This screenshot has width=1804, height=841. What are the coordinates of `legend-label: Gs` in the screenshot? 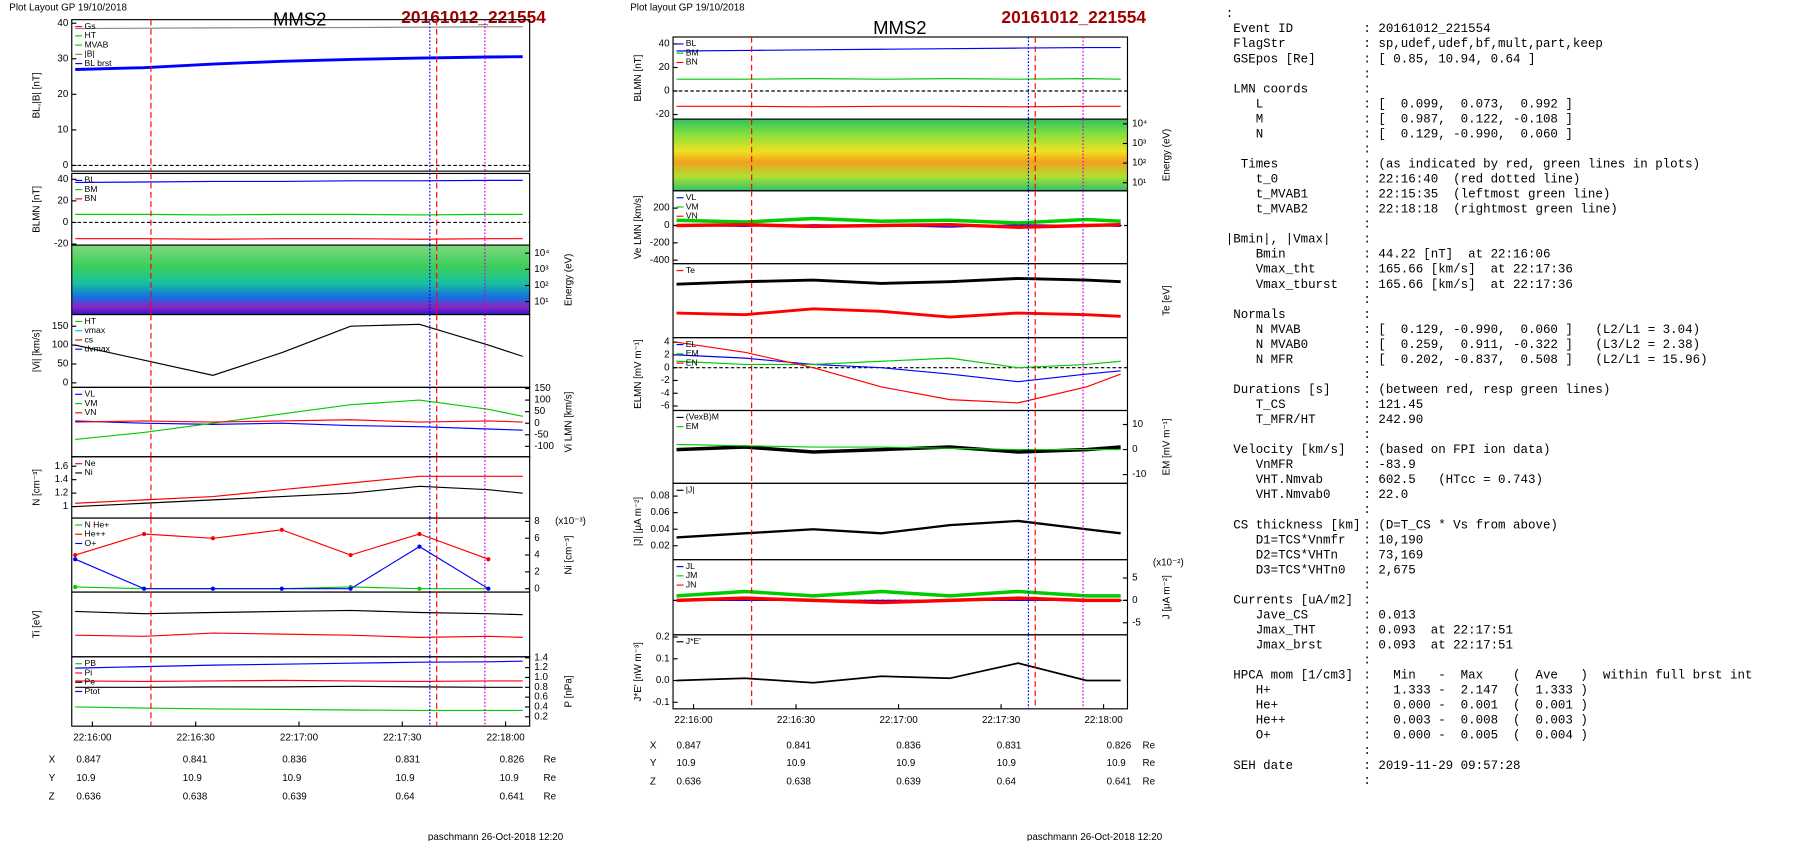 It's located at (90, 26).